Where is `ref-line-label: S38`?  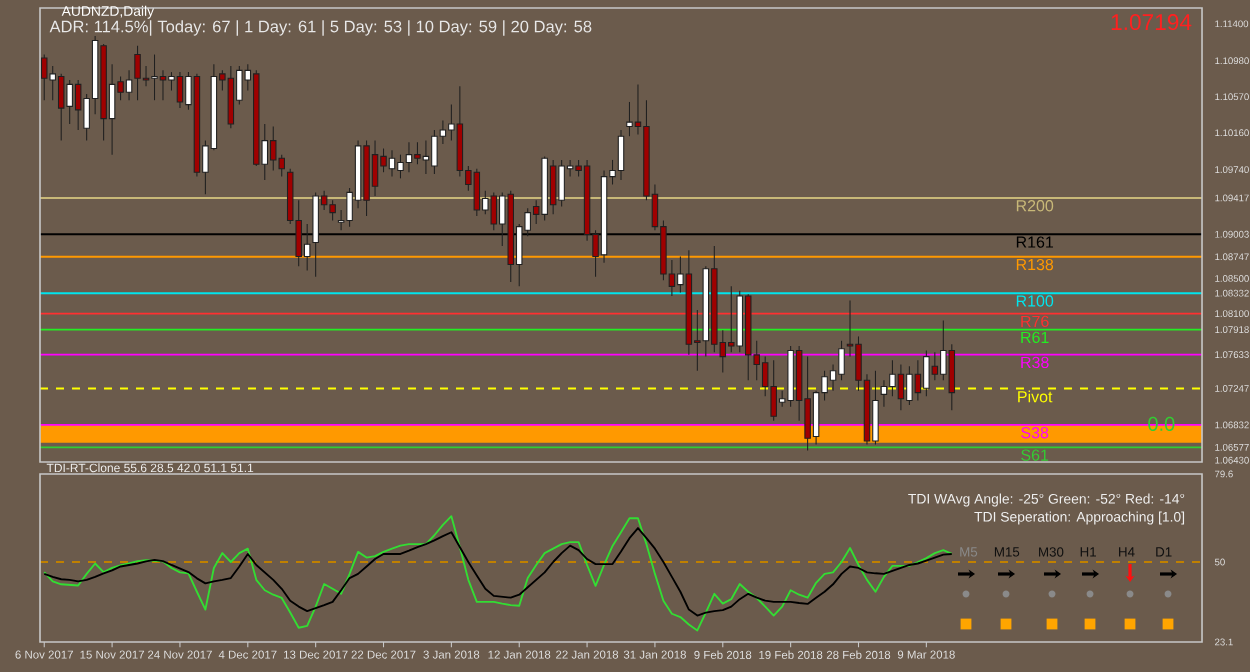 ref-line-label: S38 is located at coordinates (1035, 433).